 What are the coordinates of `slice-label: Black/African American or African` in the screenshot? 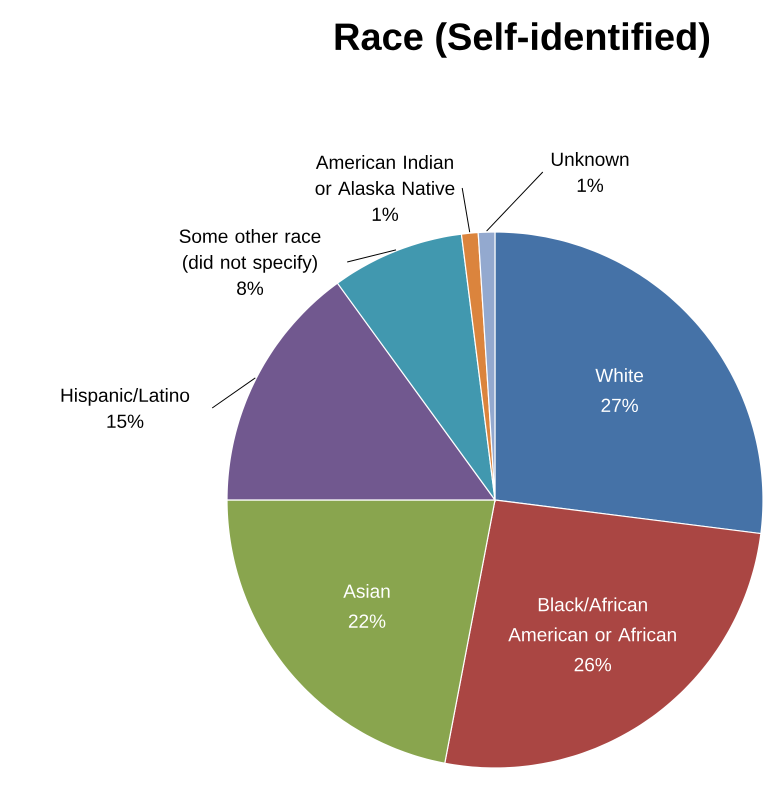 It's located at (592, 619).